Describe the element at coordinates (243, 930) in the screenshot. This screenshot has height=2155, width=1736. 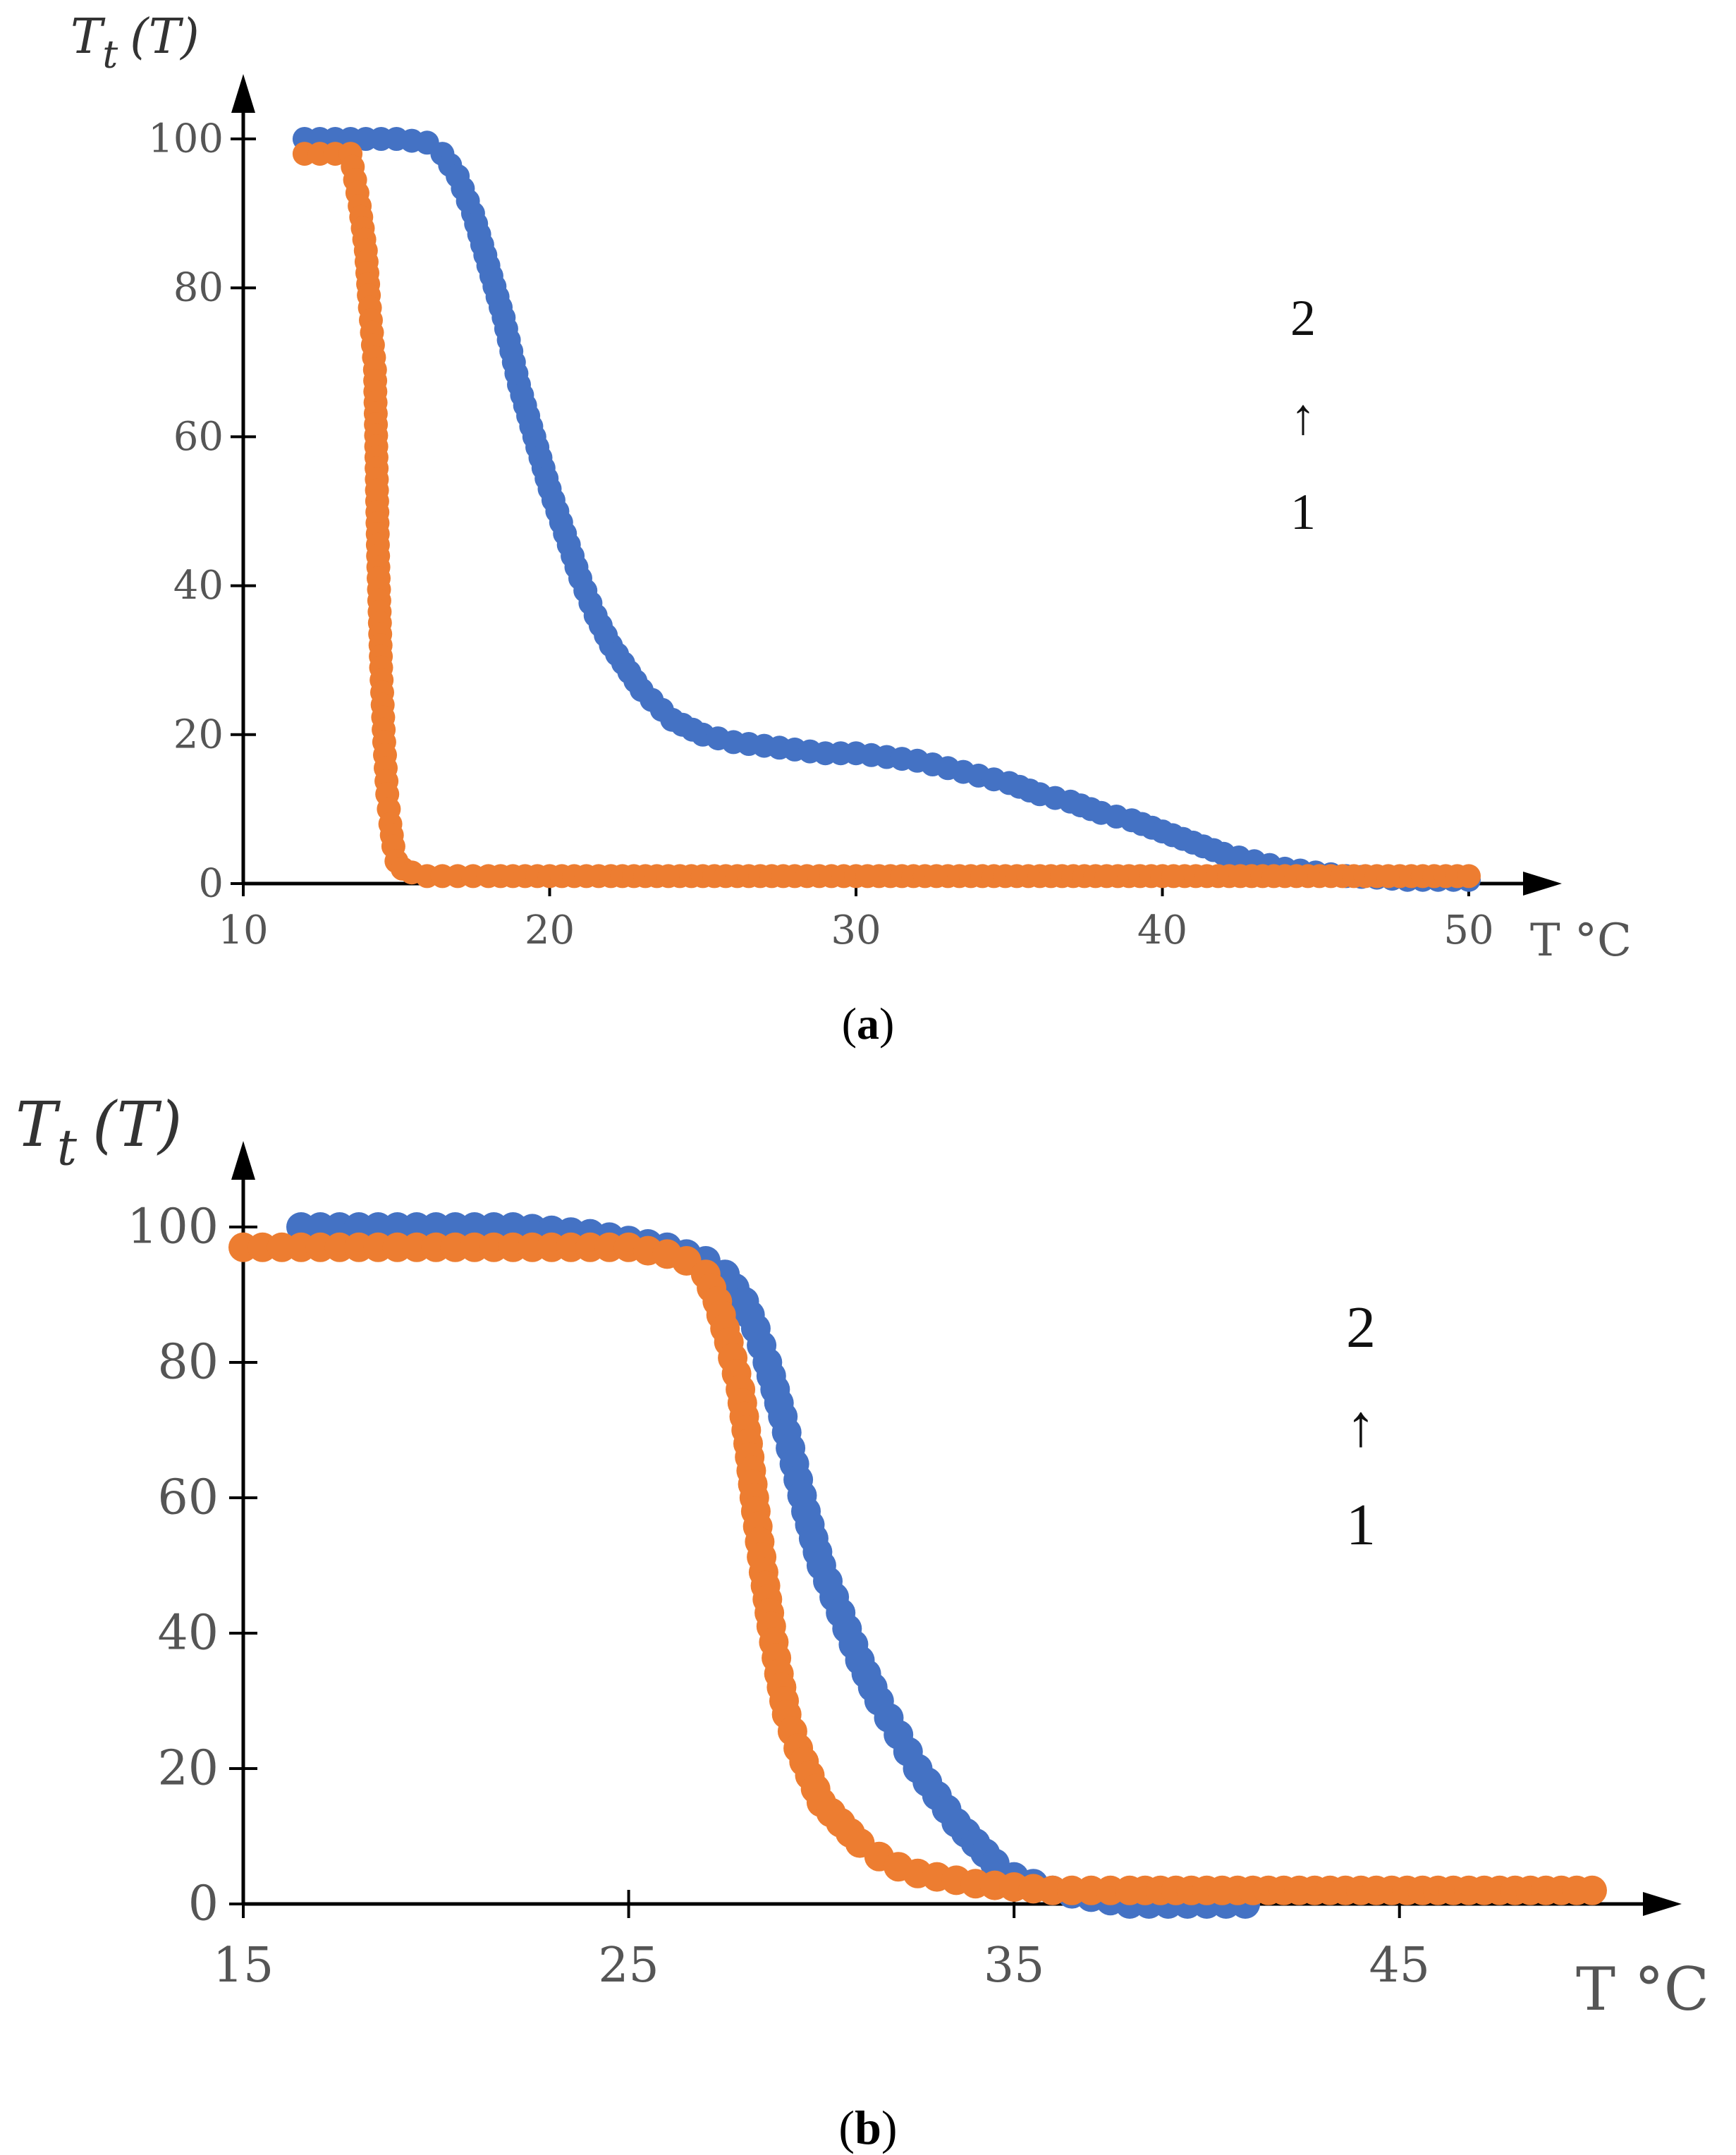
I see `x-tick-label: 10` at that location.